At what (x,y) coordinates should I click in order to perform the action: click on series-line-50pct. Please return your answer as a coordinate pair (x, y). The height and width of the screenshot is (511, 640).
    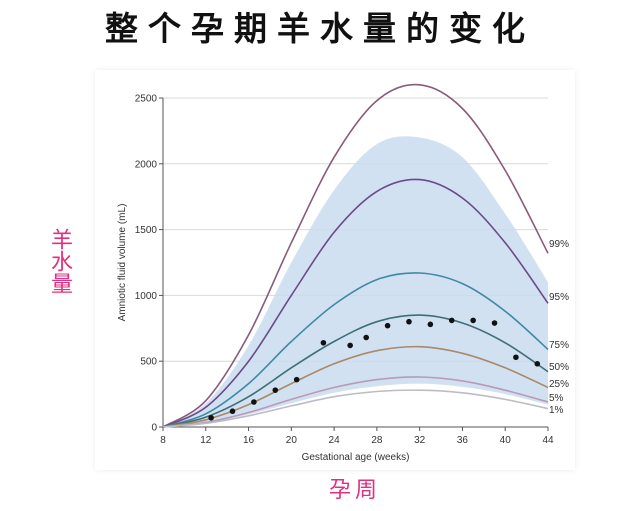
    Looking at the image, I should click on (355, 371).